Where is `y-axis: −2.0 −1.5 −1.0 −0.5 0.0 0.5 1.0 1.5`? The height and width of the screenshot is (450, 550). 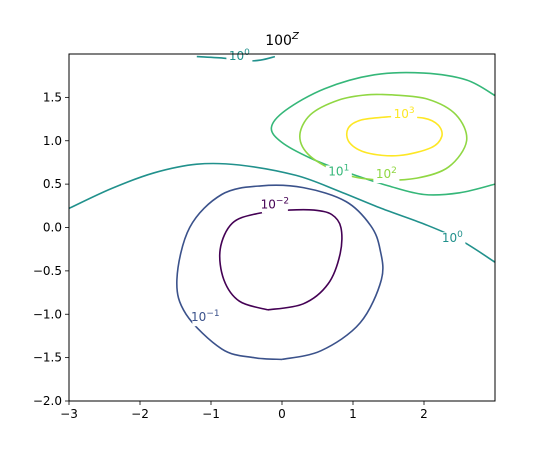
y-axis: −2.0 −1.5 −1.0 −0.5 0.0 0.5 1.0 1.5 is located at coordinates (51, 249).